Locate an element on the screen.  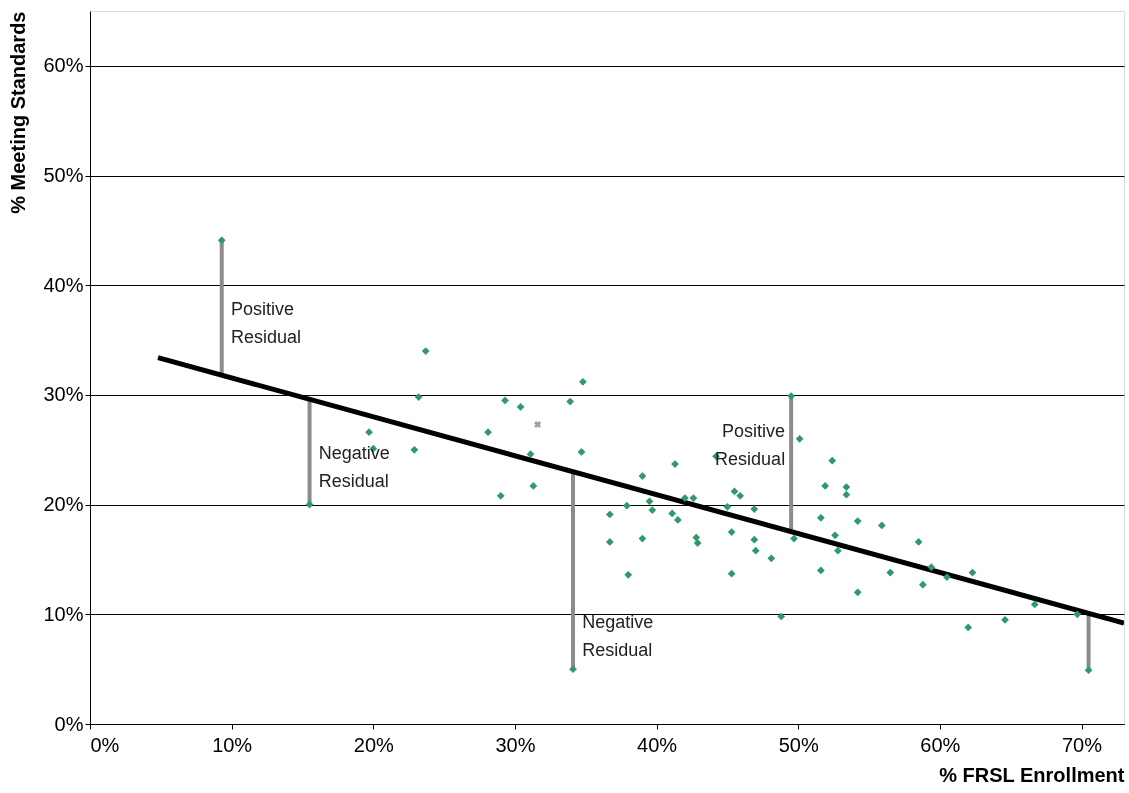
x-tick-label: 0% is located at coordinates (105, 744).